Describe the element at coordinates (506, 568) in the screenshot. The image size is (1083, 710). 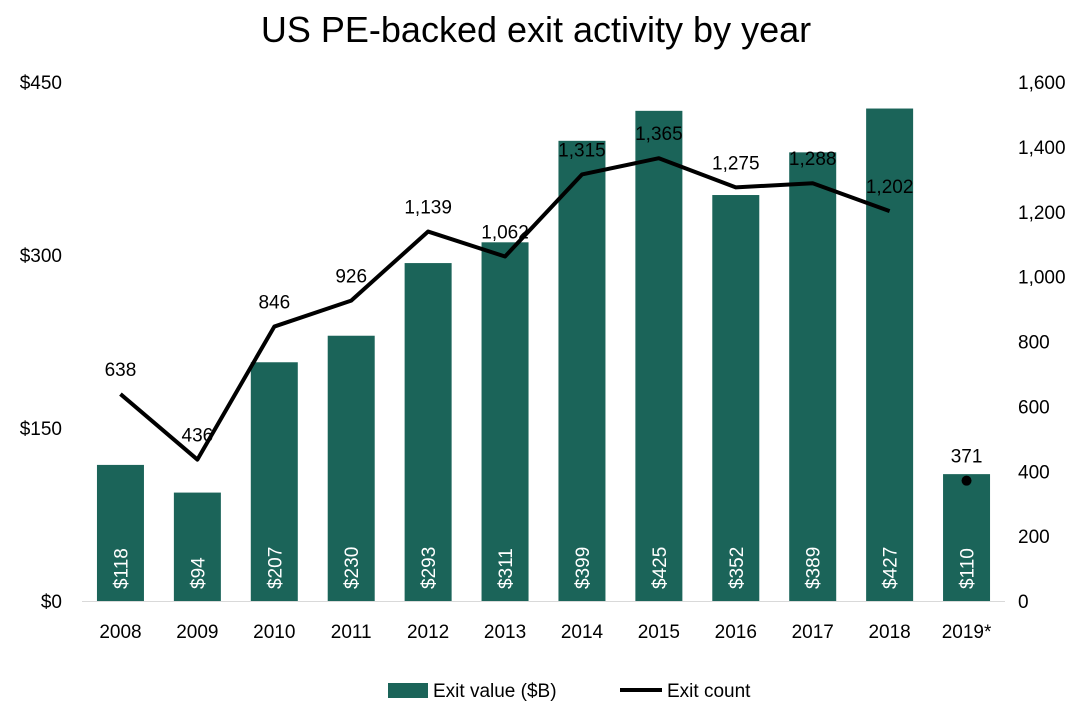
I see `bar-value-label: $311` at that location.